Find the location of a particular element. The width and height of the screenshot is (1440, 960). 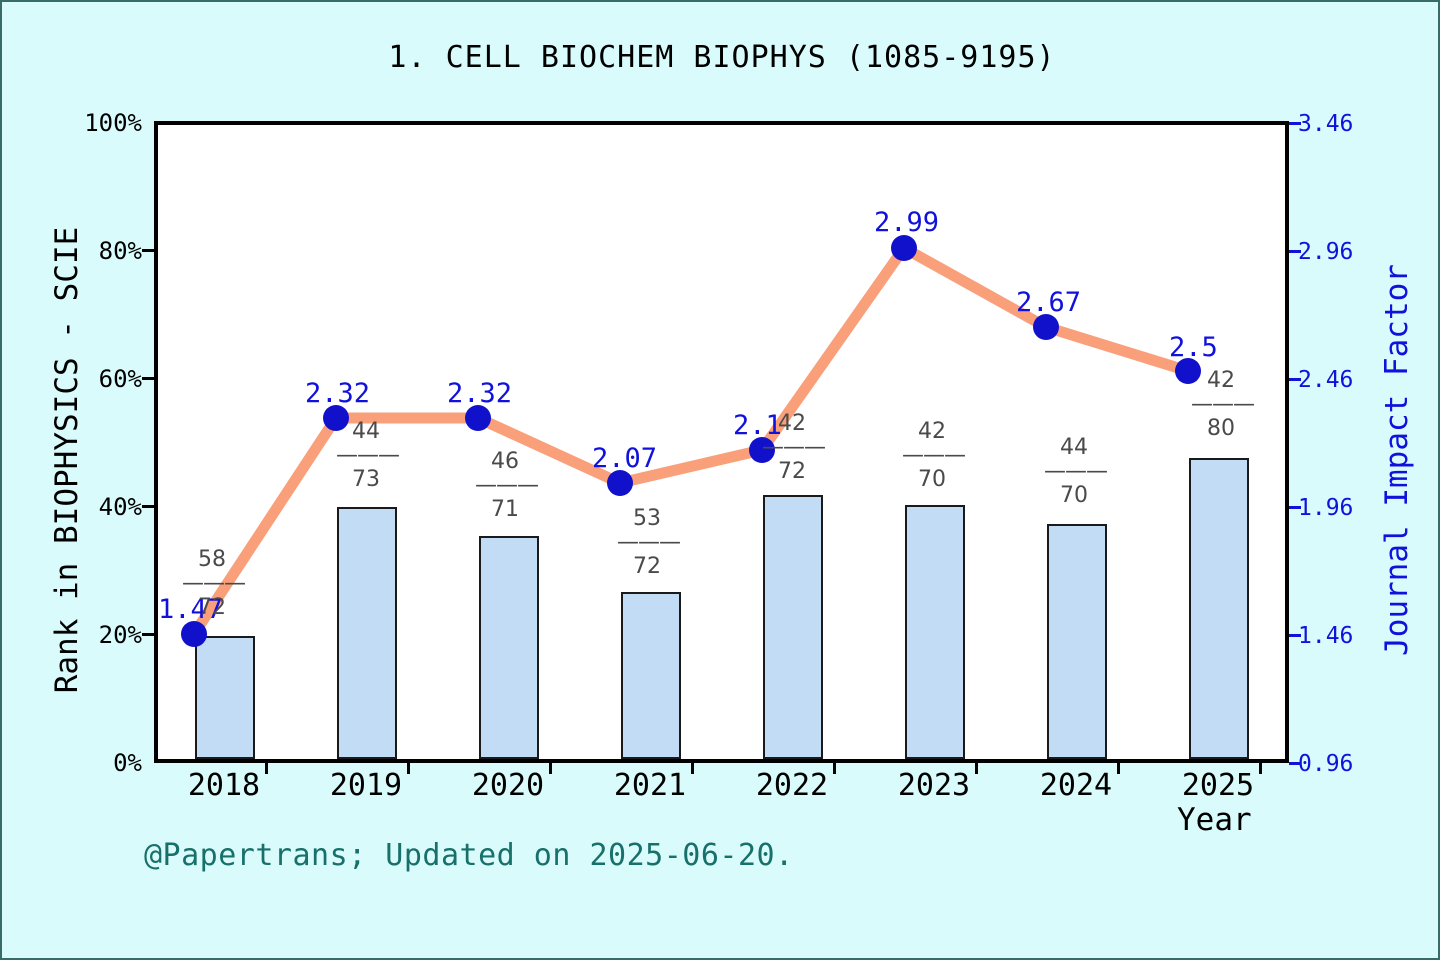

rank-fraction-2023: 42 ——— 70 is located at coordinates (934, 455).